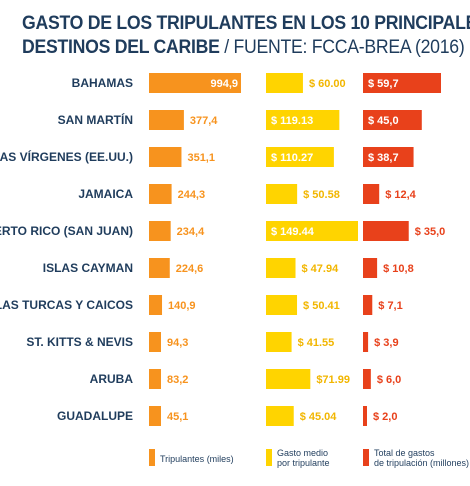 This screenshot has width=470, height=486. What do you see at coordinates (155, 416) in the screenshot?
I see `bar-s0-guadalupe` at bounding box center [155, 416].